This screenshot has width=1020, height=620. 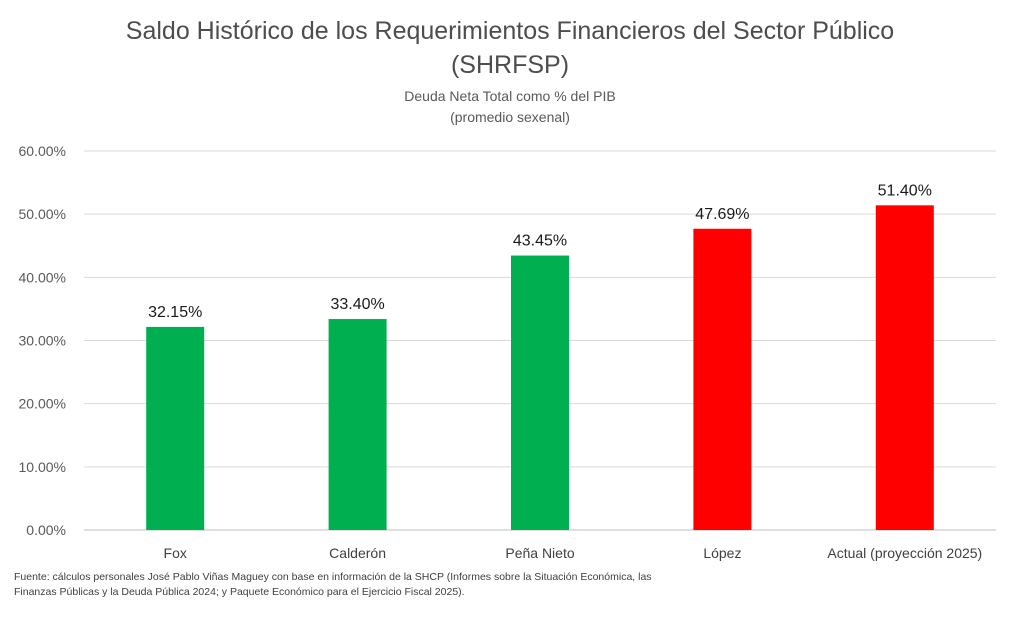 I want to click on x-tick-label: Peña Nieto, so click(x=539, y=553).